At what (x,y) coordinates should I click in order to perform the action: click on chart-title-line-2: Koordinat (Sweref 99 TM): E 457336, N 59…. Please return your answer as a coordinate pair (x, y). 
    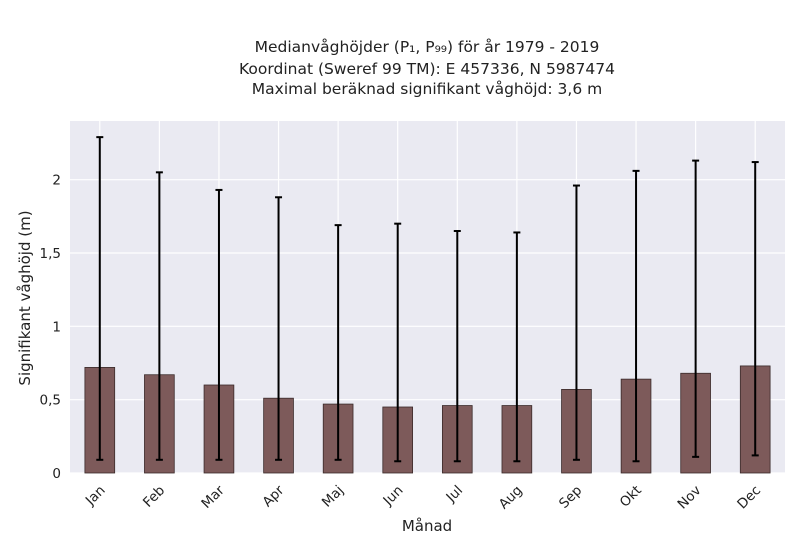
    Looking at the image, I should click on (427, 69).